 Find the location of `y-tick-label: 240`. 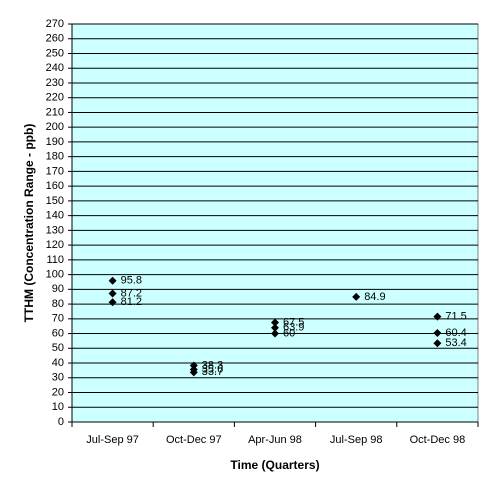

y-tick-label: 240 is located at coordinates (55, 68).